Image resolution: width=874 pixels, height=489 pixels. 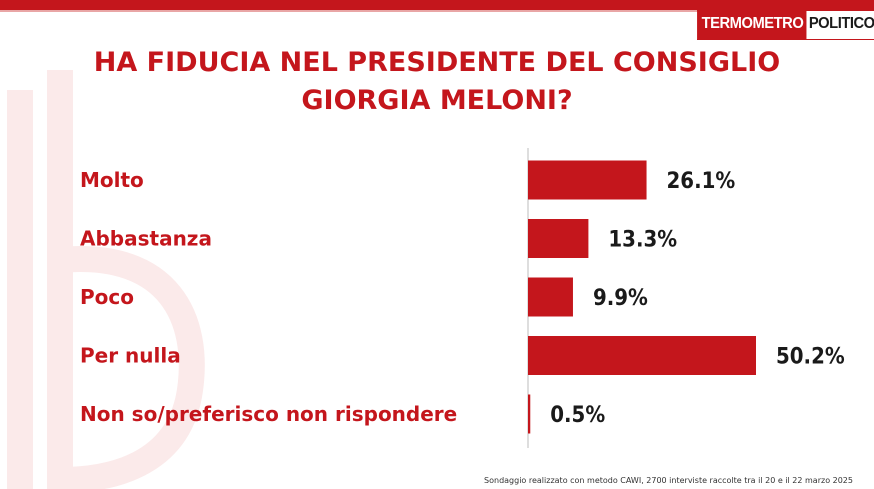 What do you see at coordinates (268, 414) in the screenshot?
I see `category-label: Non so/preferisco non rispondere` at bounding box center [268, 414].